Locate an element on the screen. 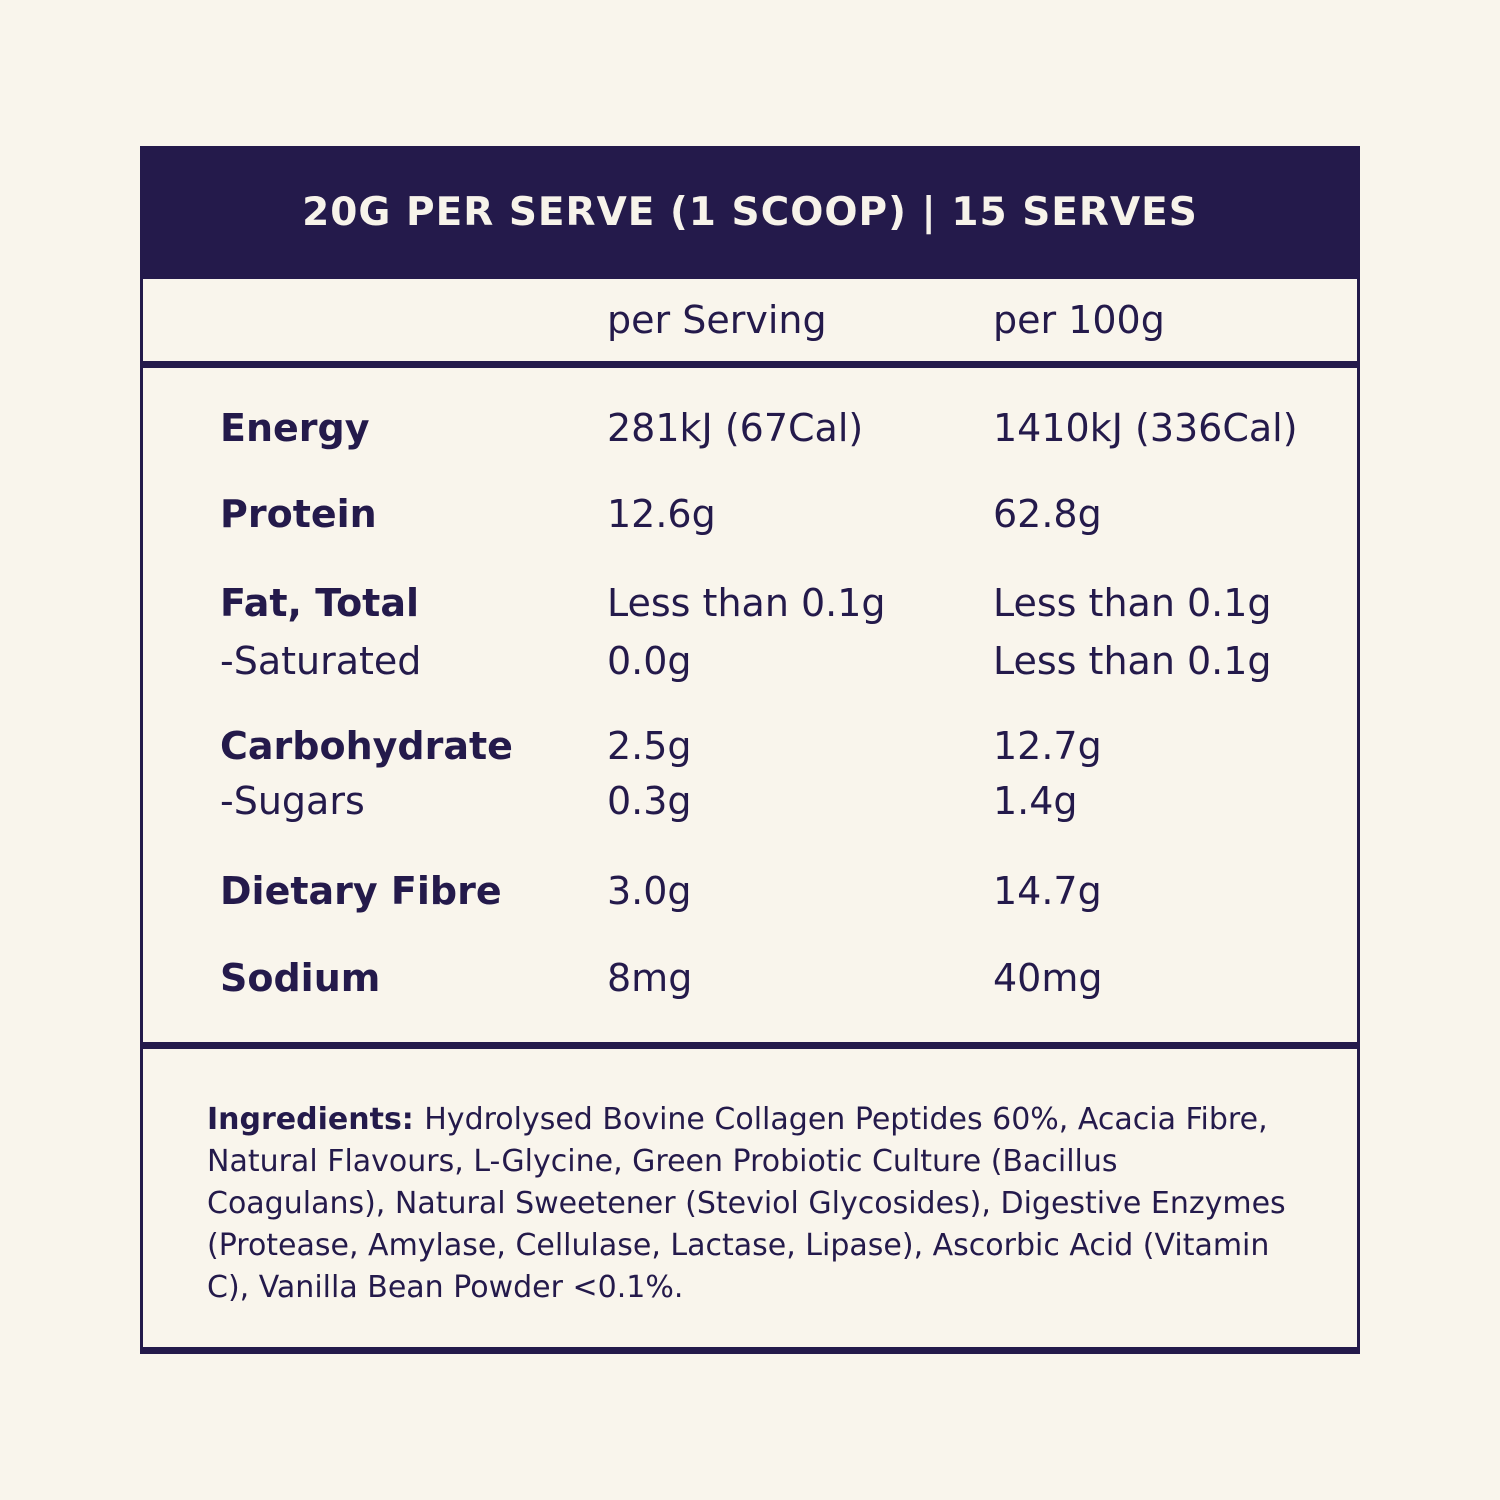 The height and width of the screenshot is (1500, 1500). column-header-row: per Serving per 100g is located at coordinates (750, 323).